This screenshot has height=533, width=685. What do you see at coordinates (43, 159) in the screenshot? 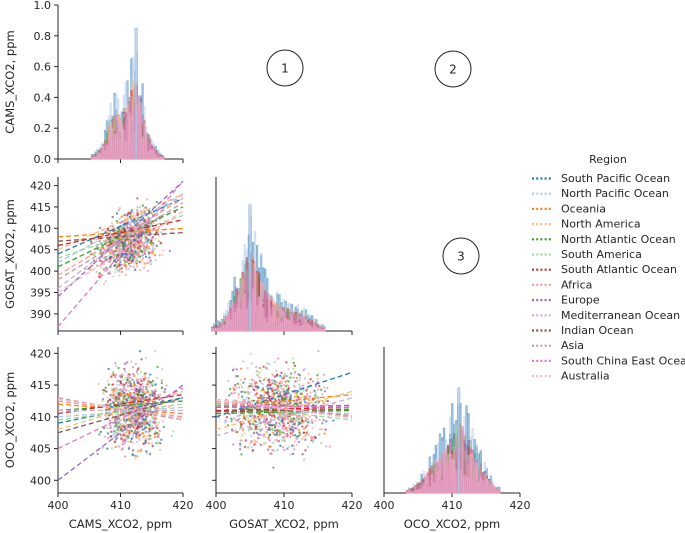
I see `y-tick-label: 0.0` at bounding box center [43, 159].